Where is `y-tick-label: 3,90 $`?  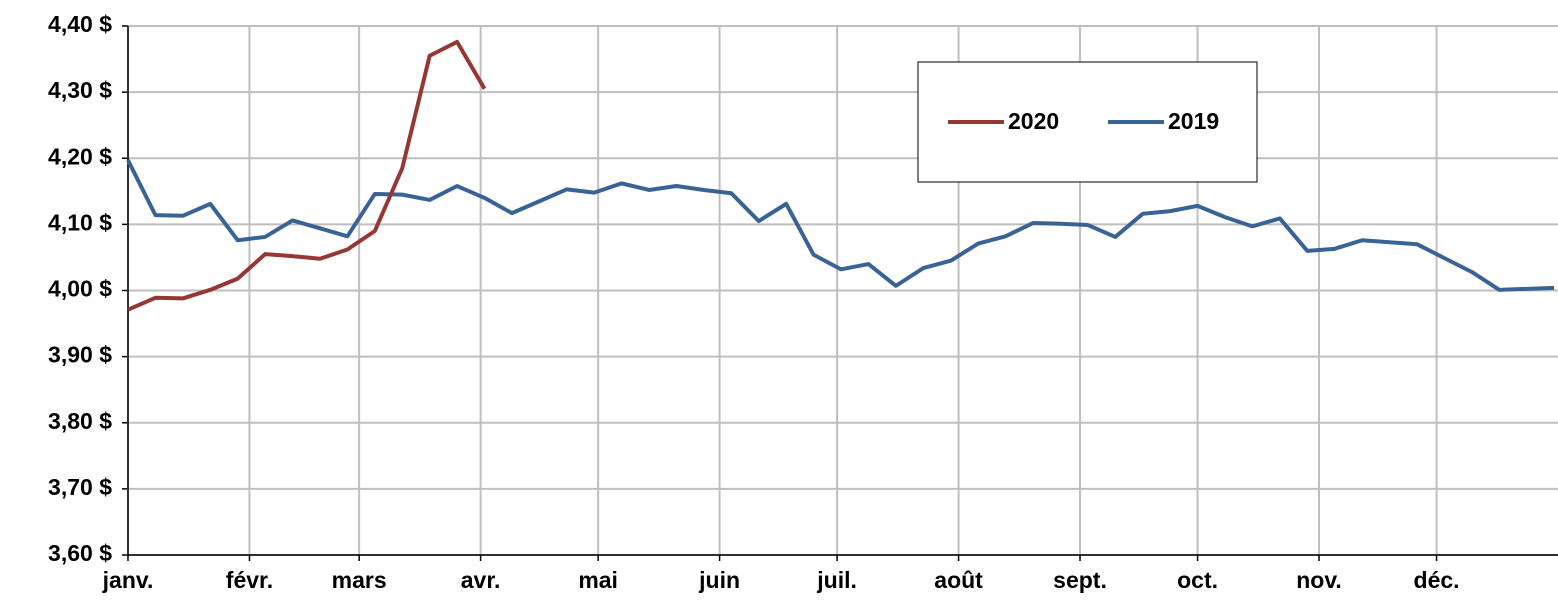 y-tick-label: 3,90 $ is located at coordinates (80, 355).